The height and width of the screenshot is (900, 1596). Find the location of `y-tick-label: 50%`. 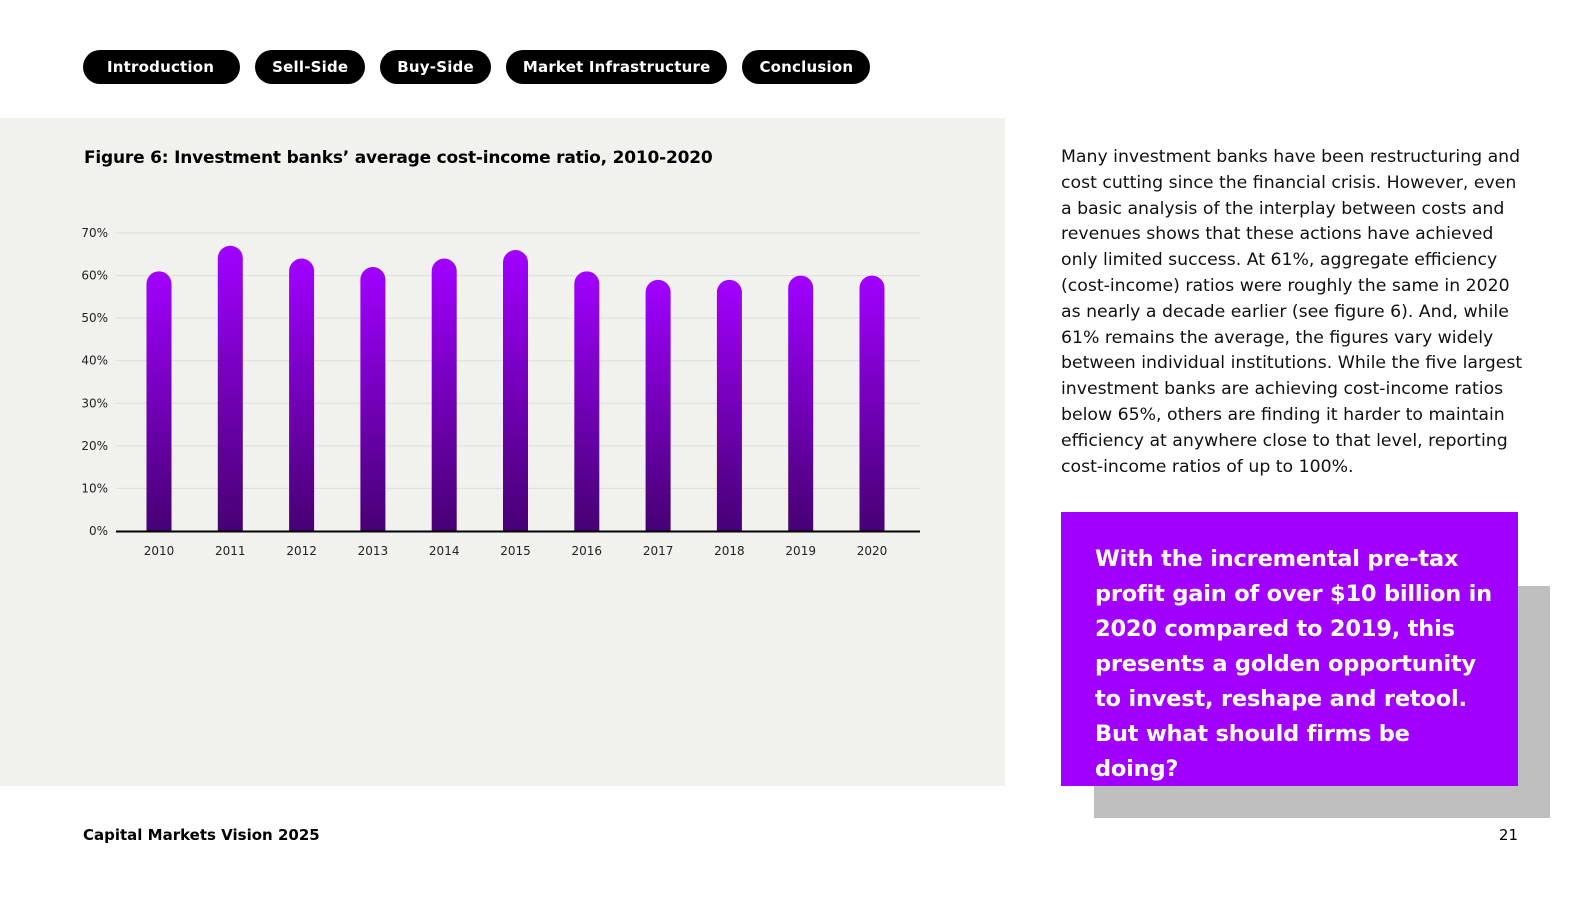

y-tick-label: 50% is located at coordinates (94, 318).